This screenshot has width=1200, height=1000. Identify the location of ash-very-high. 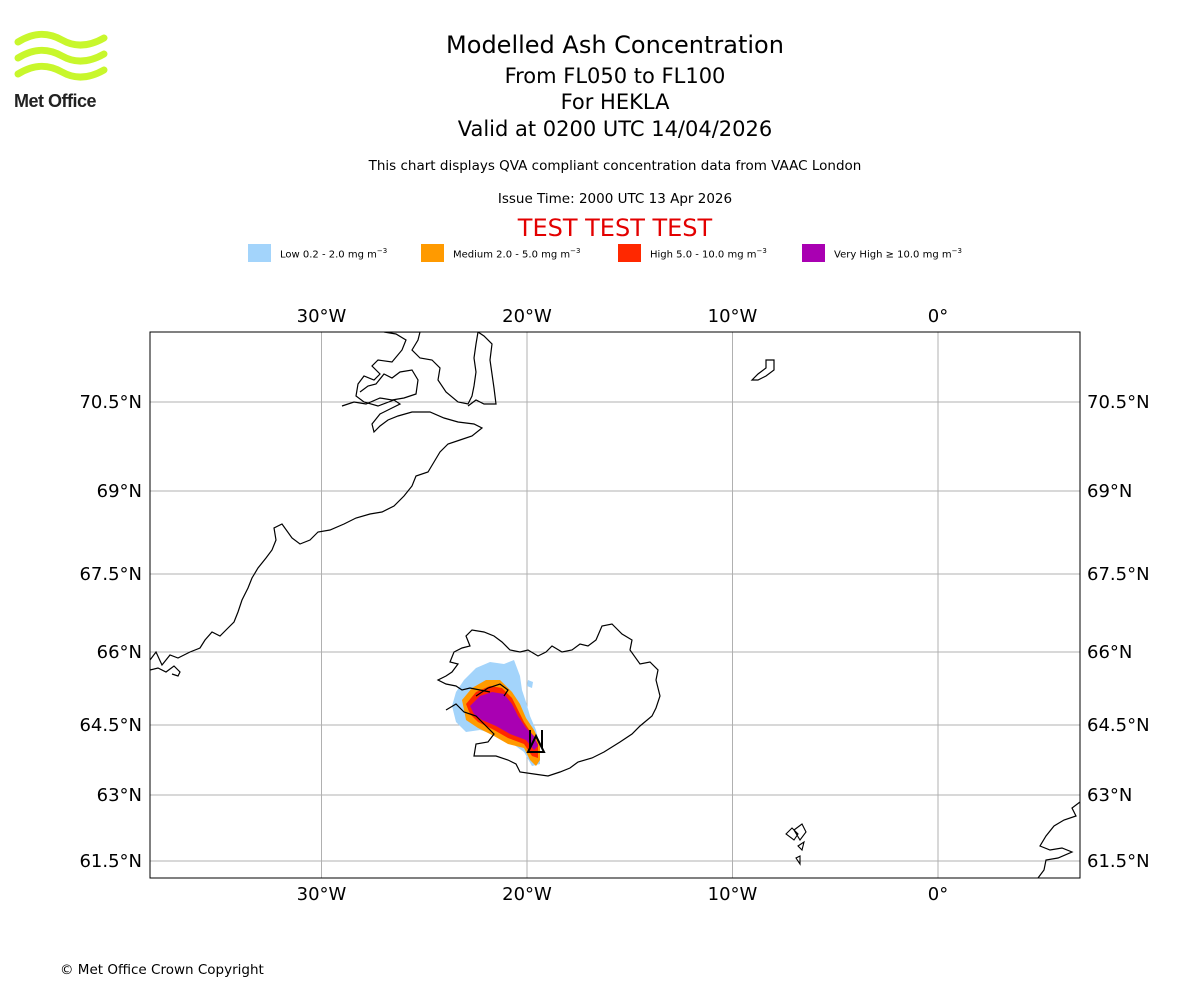
(504, 721).